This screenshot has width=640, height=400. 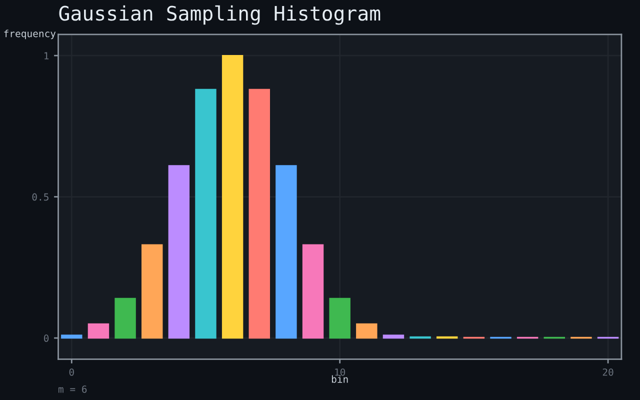 What do you see at coordinates (46, 56) in the screenshot?
I see `y-tick-label: 1` at bounding box center [46, 56].